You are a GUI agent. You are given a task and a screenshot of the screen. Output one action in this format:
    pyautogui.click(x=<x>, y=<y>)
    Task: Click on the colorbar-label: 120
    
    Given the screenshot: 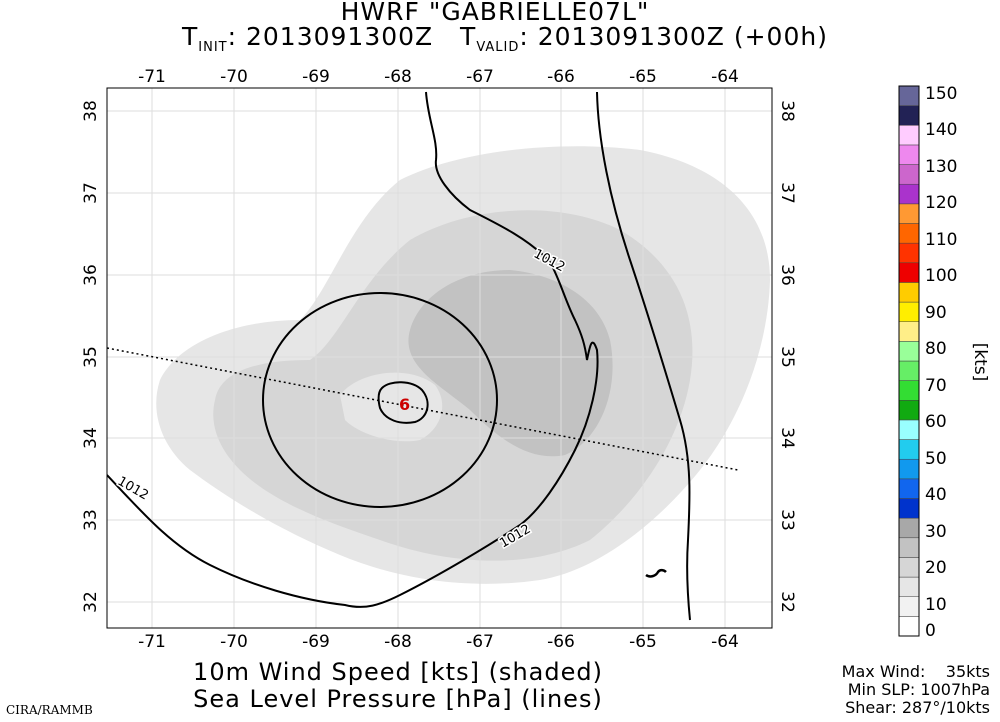 What is the action you would take?
    pyautogui.click(x=941, y=203)
    